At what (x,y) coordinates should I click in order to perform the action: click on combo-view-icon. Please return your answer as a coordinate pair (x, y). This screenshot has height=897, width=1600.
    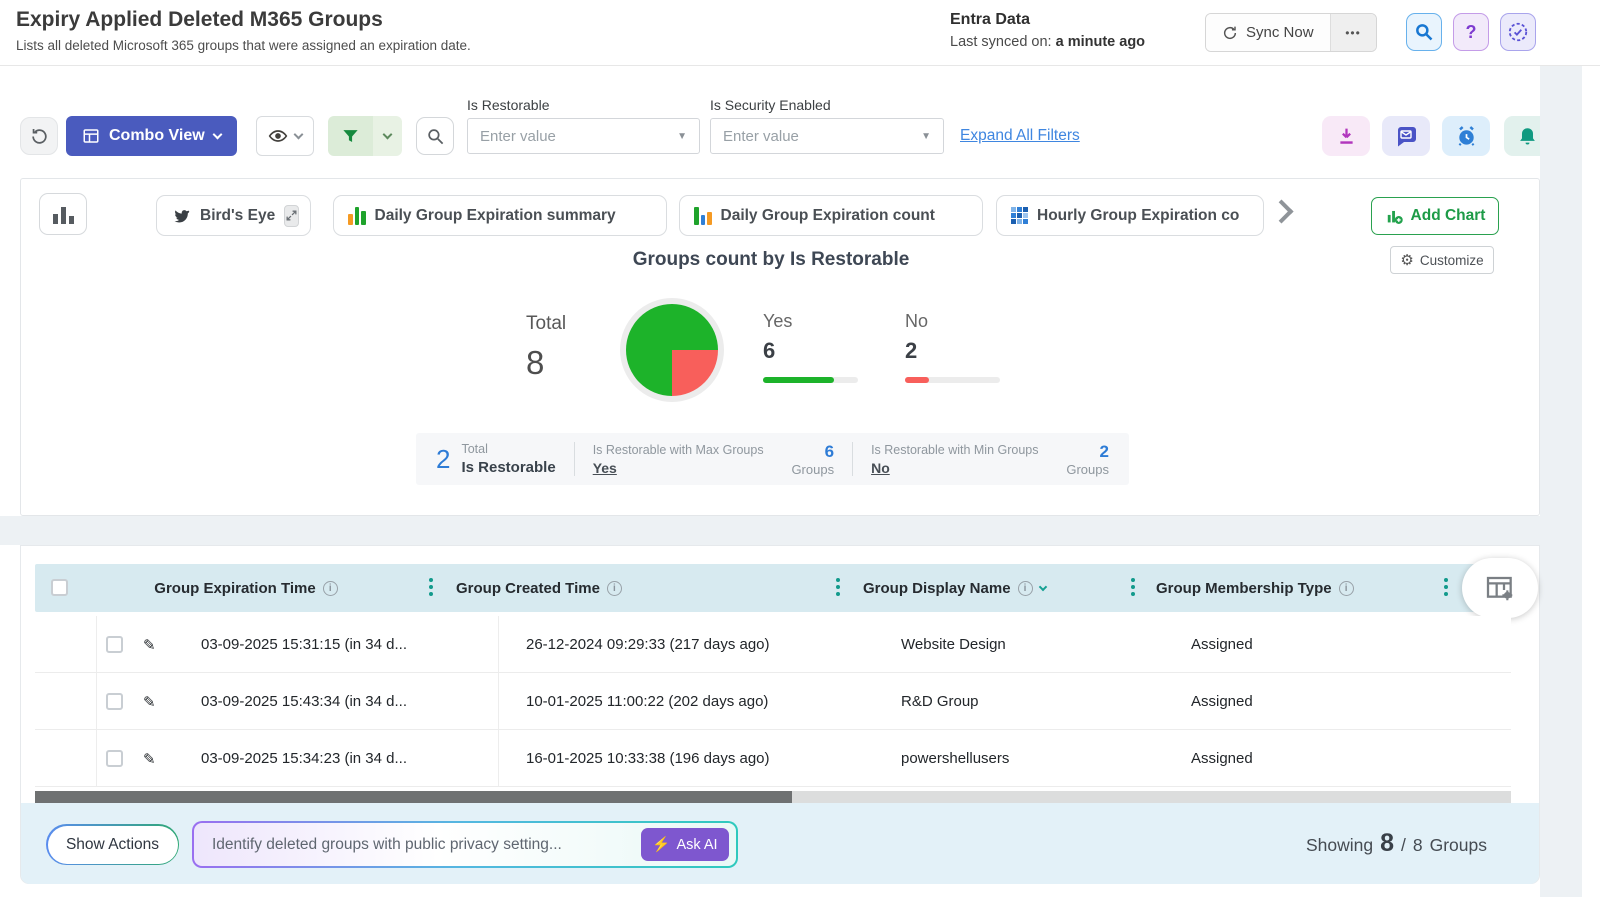
    Looking at the image, I should click on (91, 136).